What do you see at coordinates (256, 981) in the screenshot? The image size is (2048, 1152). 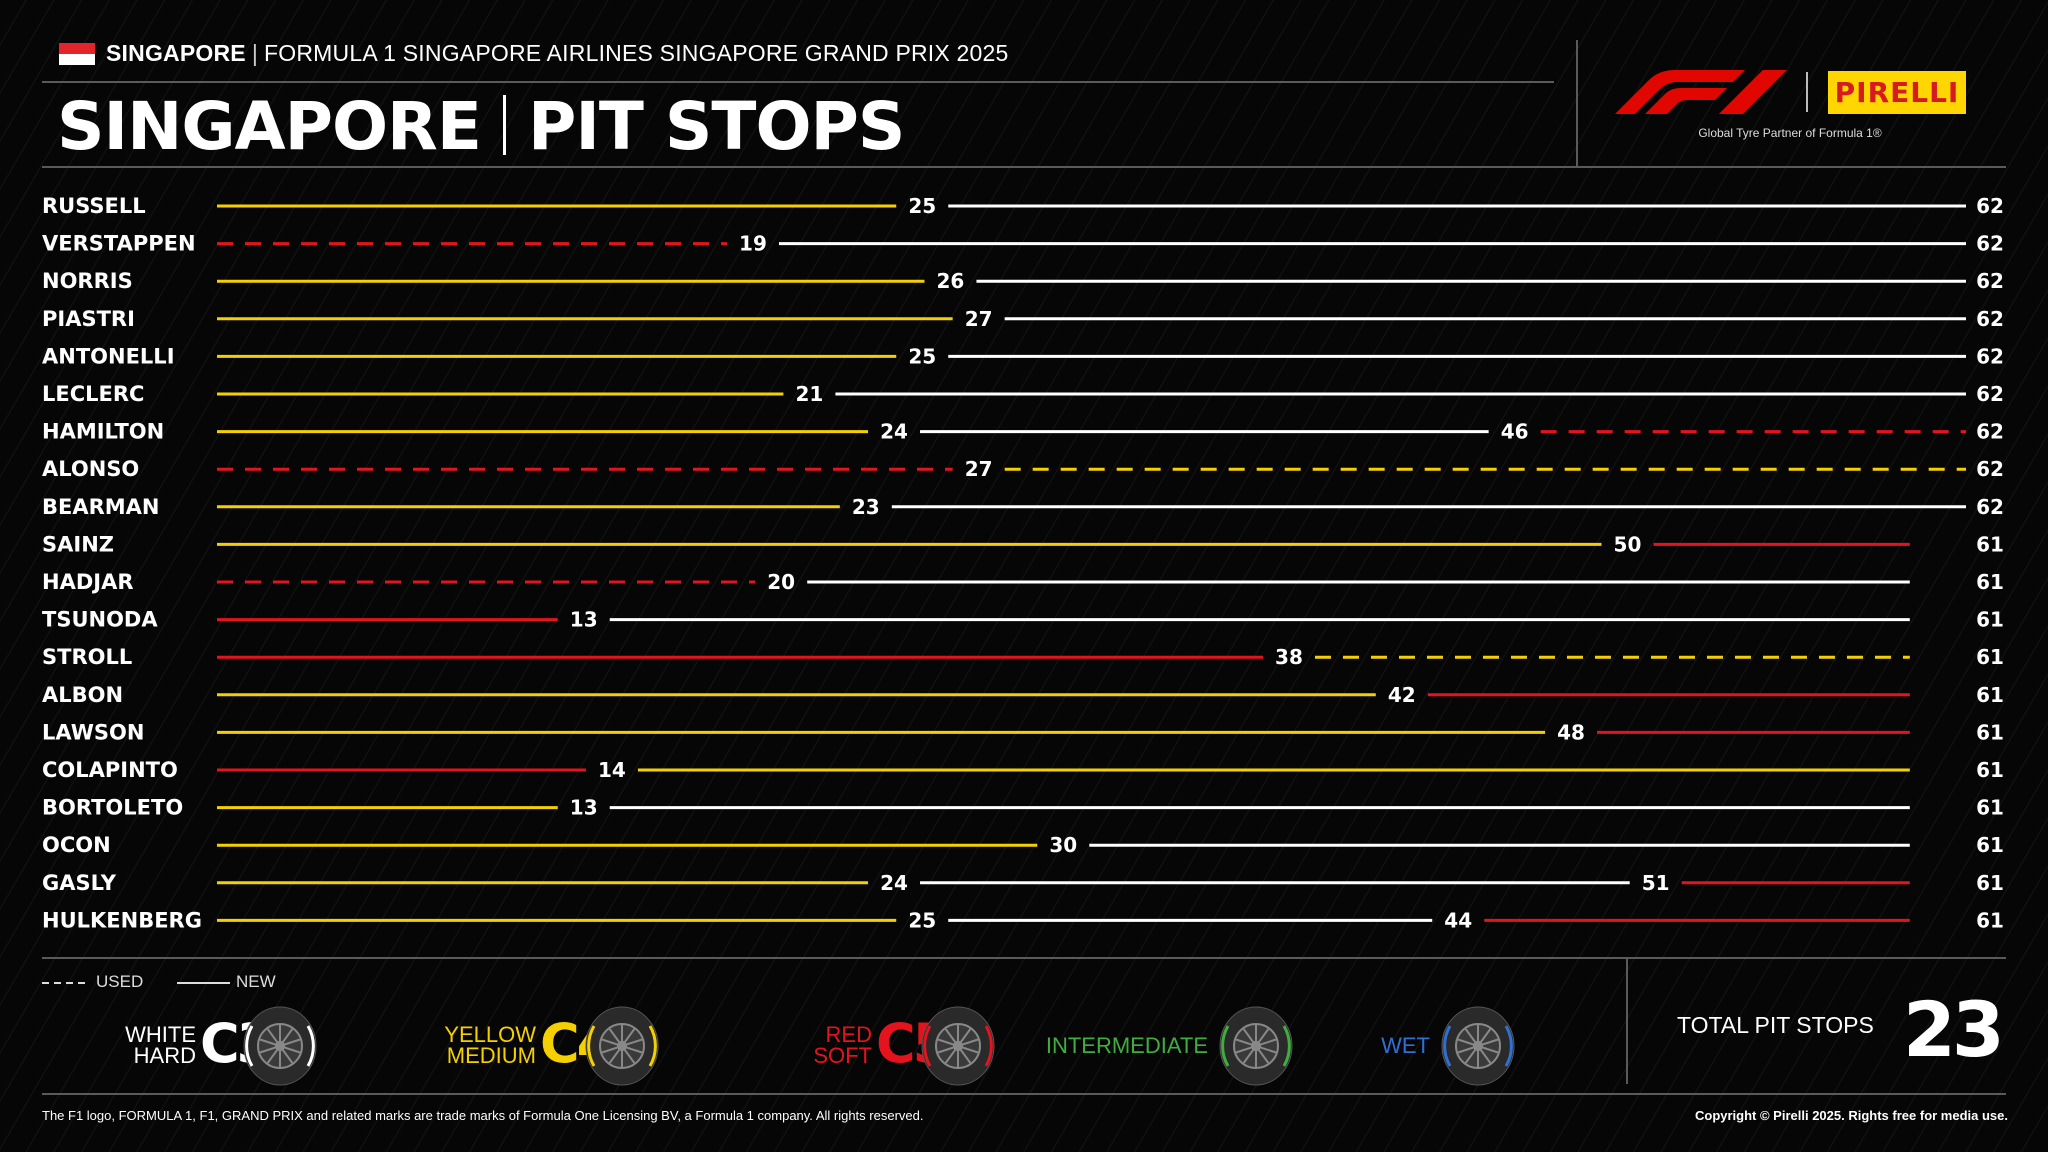 I see `legend-new: NEW` at bounding box center [256, 981].